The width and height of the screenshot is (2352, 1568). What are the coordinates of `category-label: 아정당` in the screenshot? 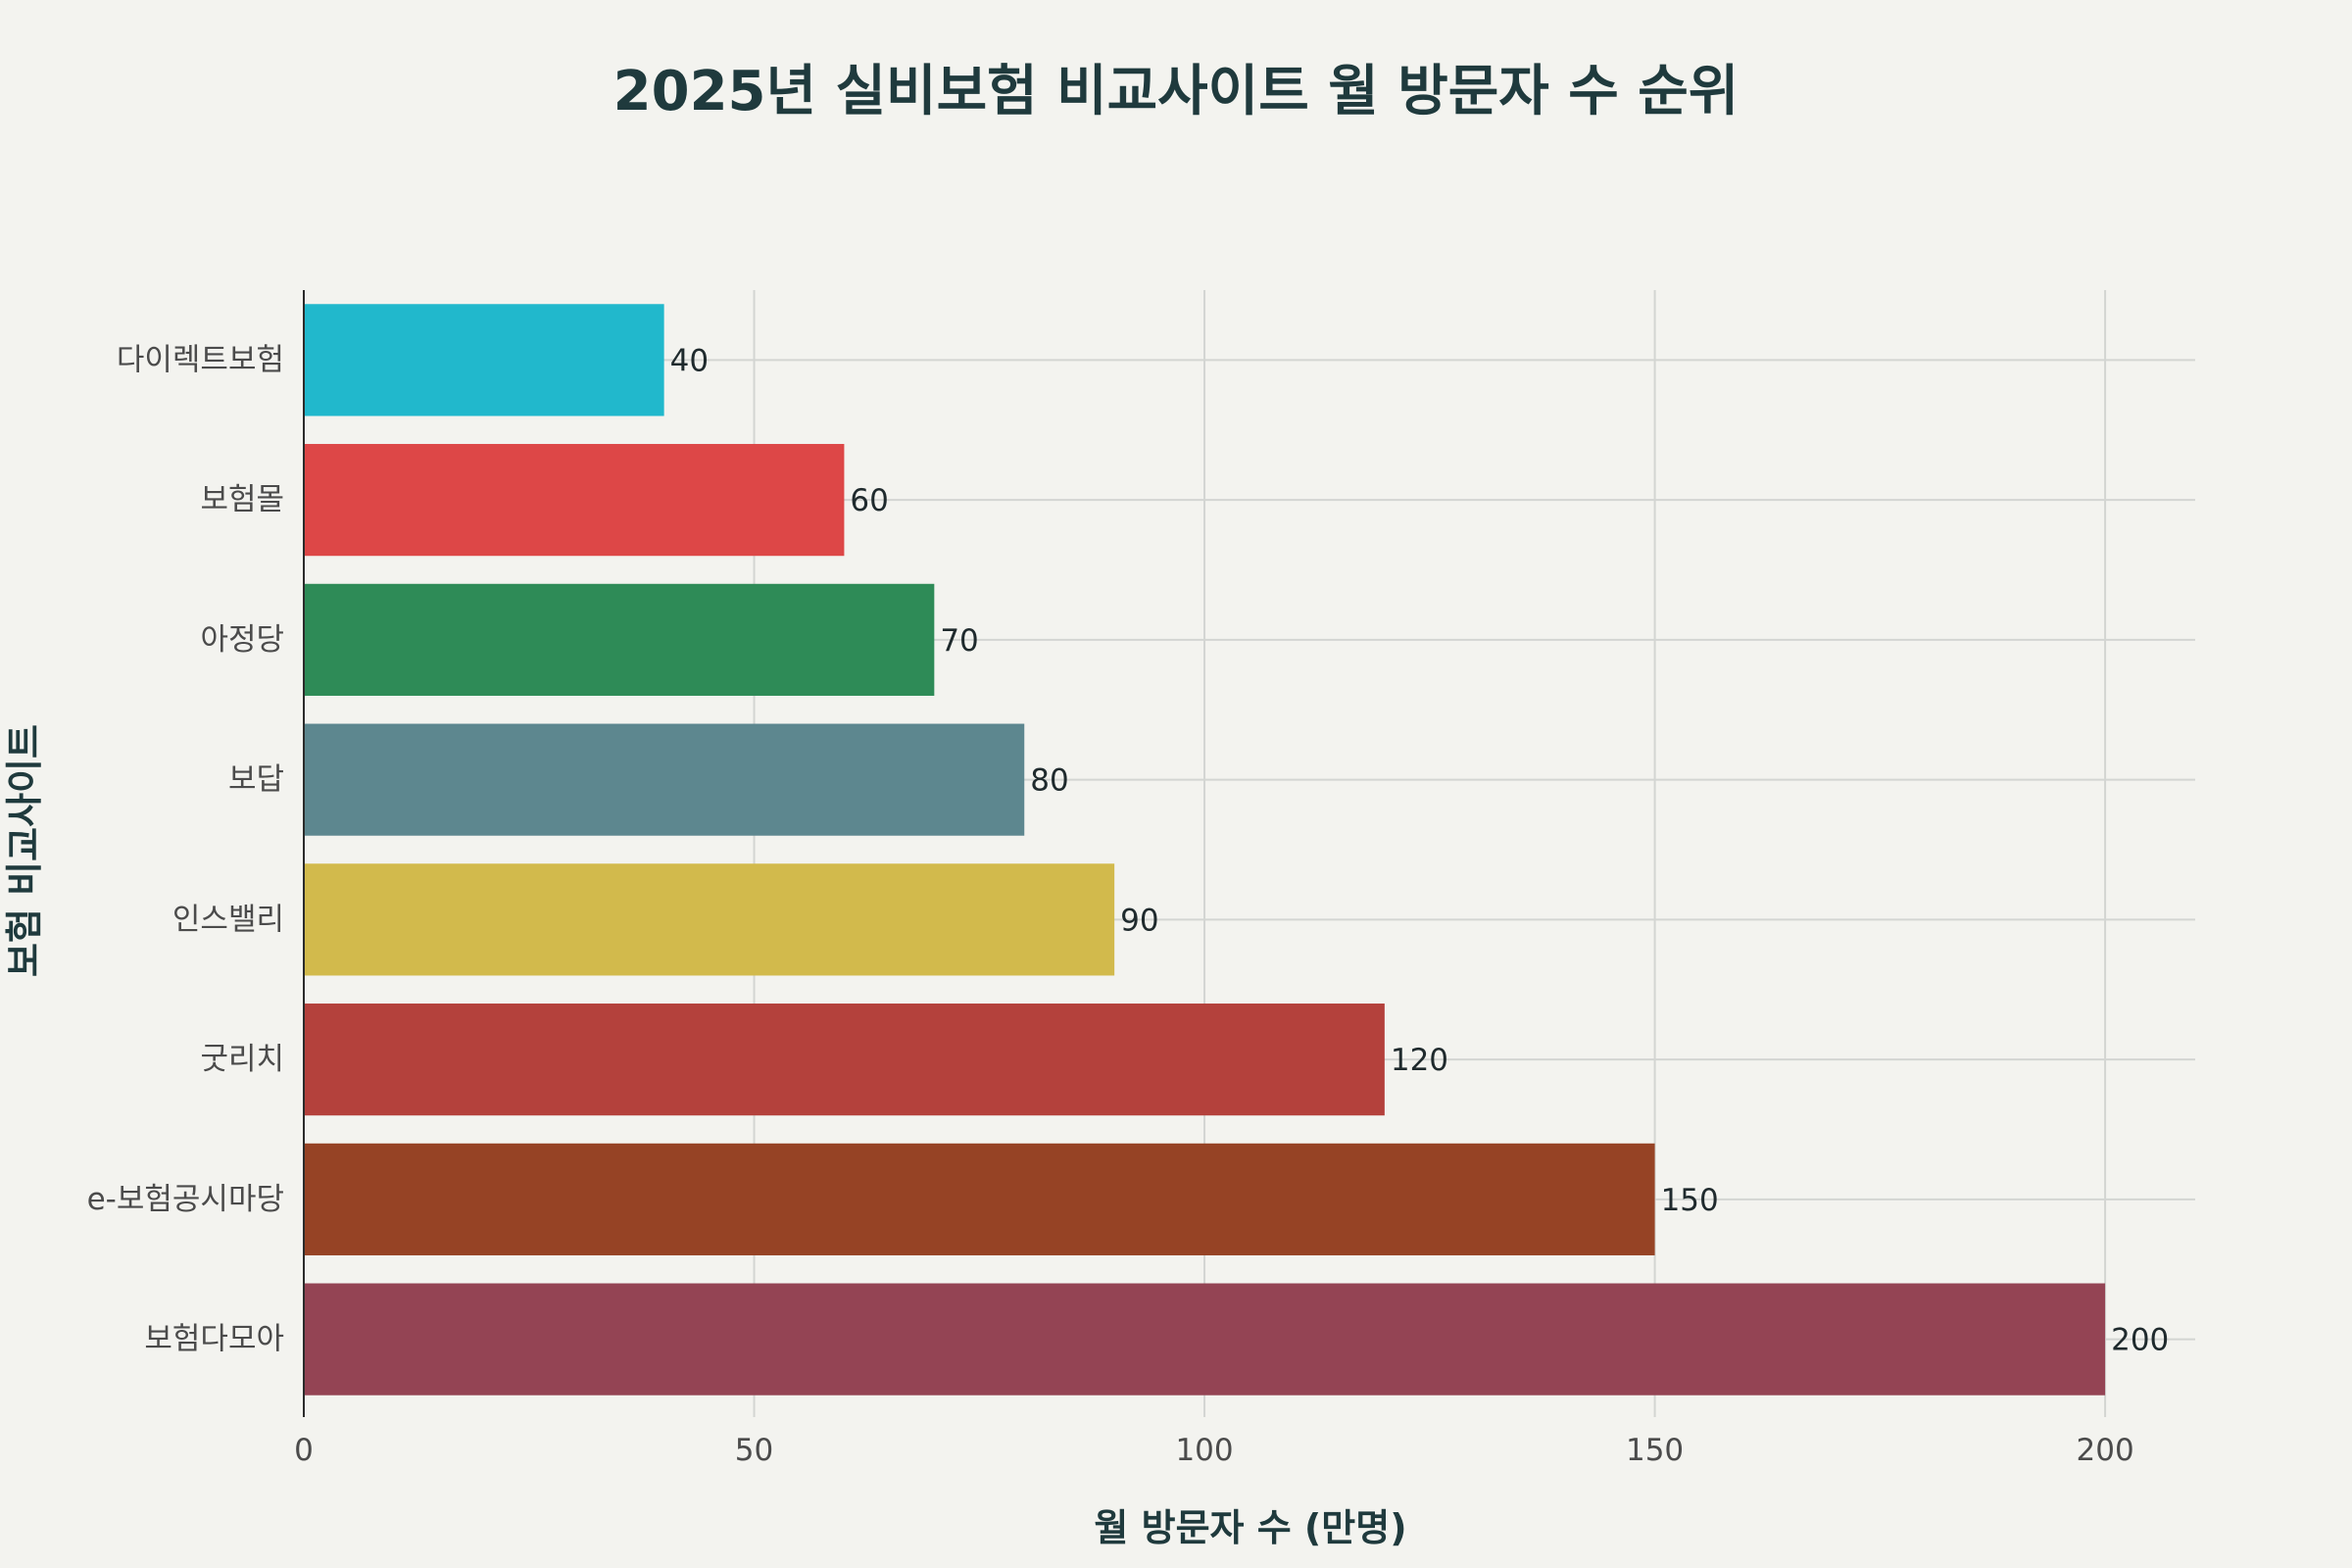 It's located at (242, 640).